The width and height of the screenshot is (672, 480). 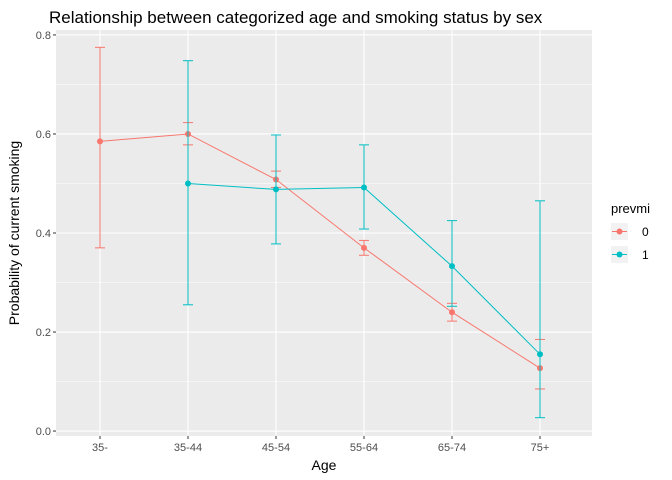 I want to click on legend-label: 1, so click(x=645, y=255).